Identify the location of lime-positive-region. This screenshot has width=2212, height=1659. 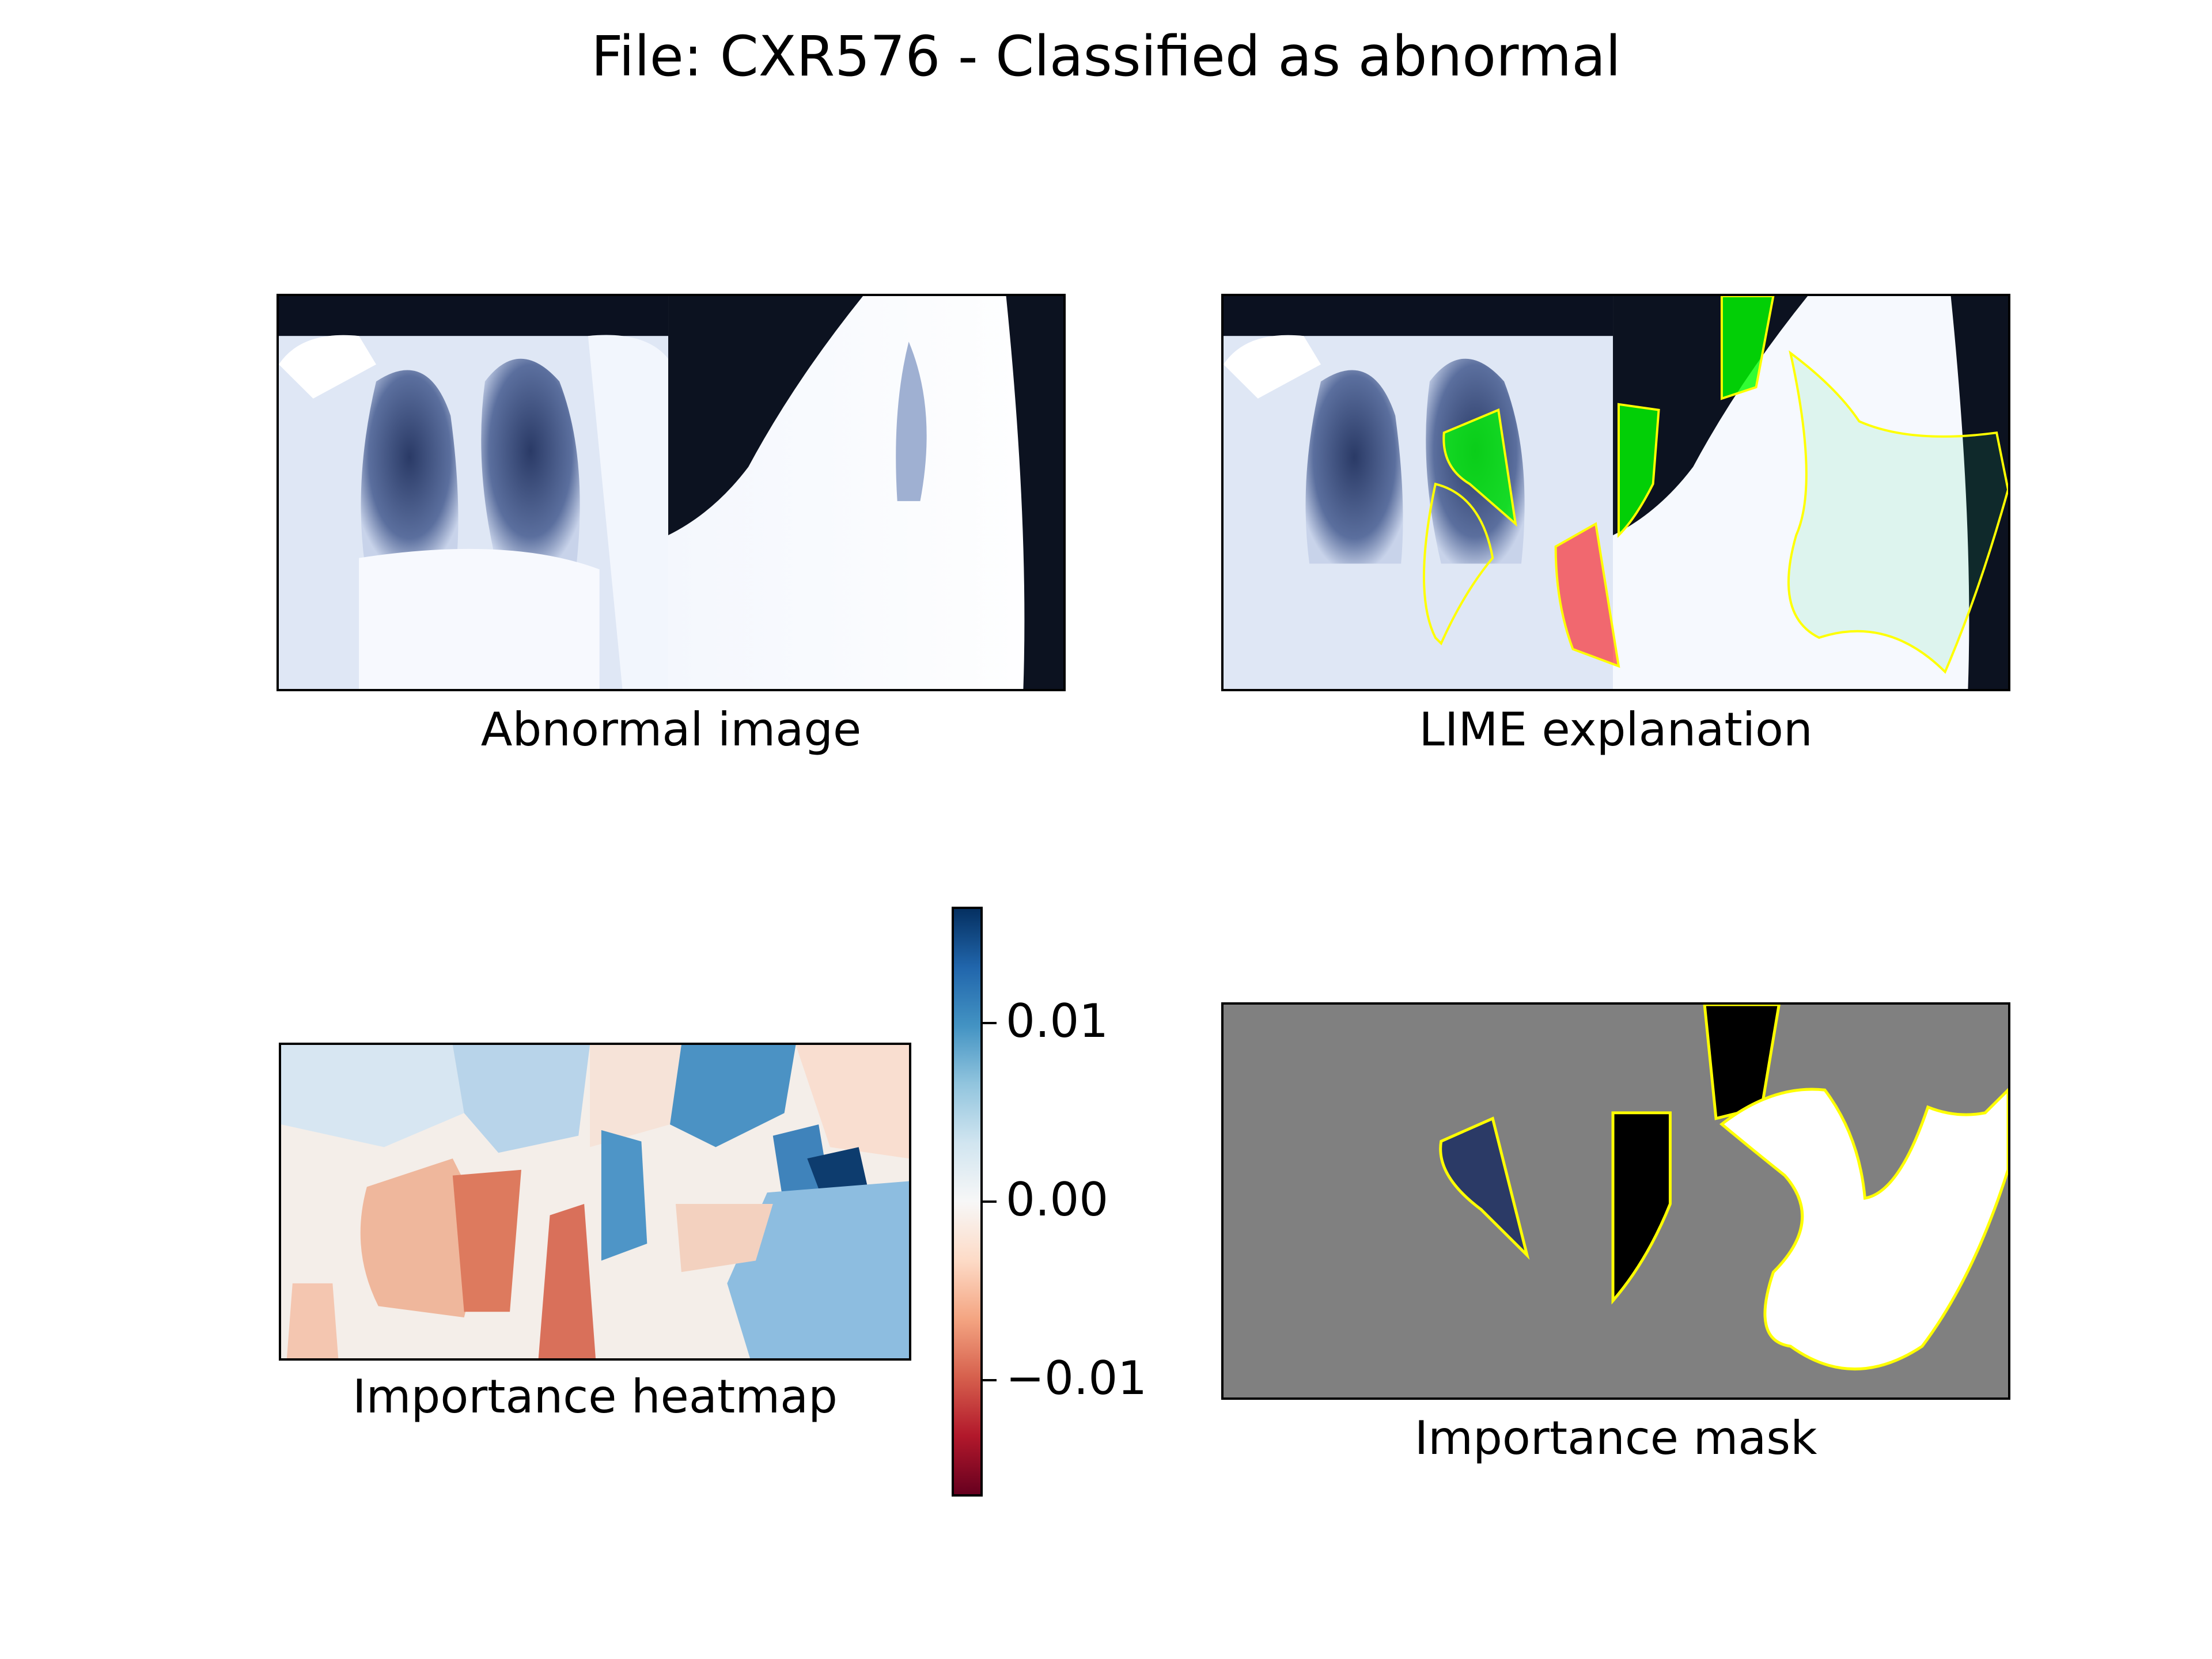
(1479, 467).